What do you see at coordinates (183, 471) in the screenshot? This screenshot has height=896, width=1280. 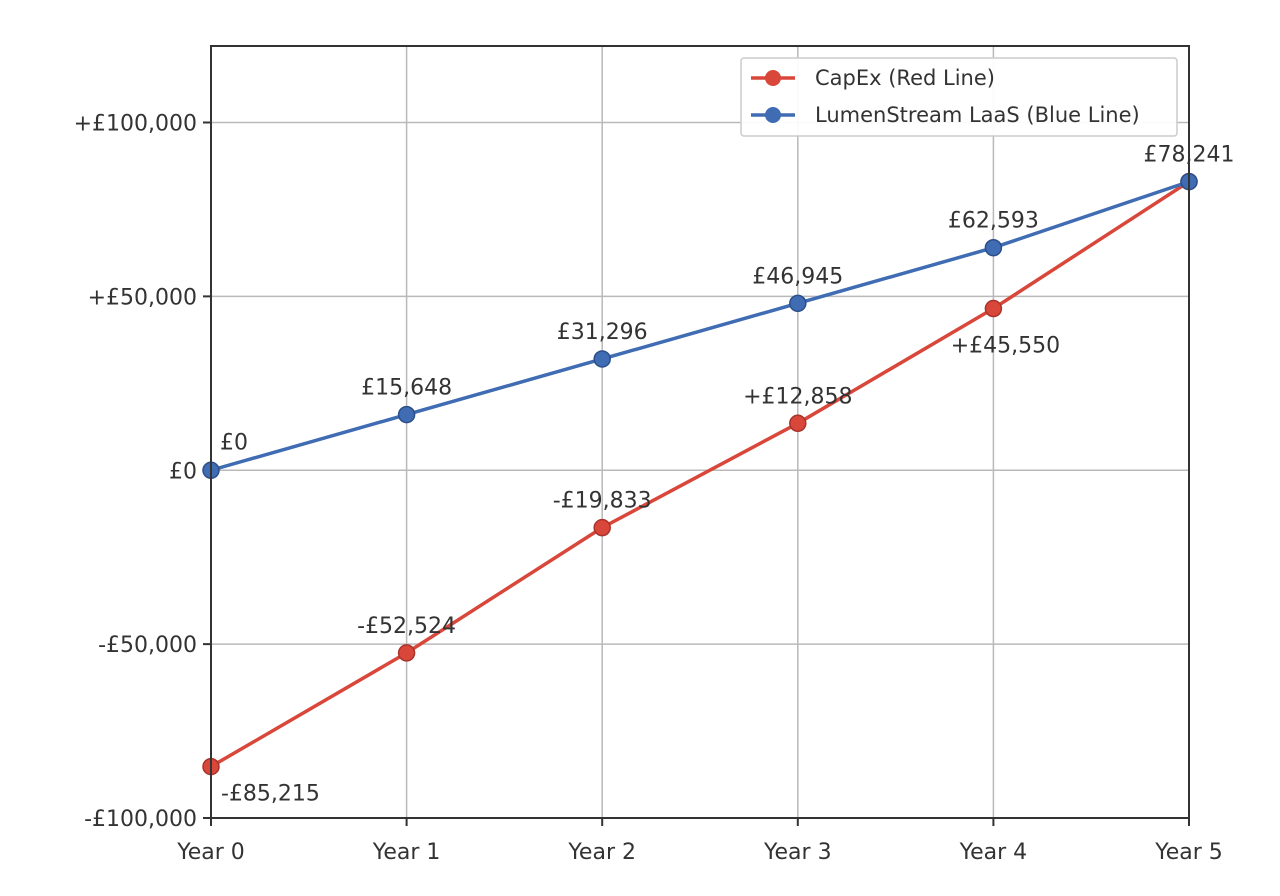 I see `y-tick-label: £0` at bounding box center [183, 471].